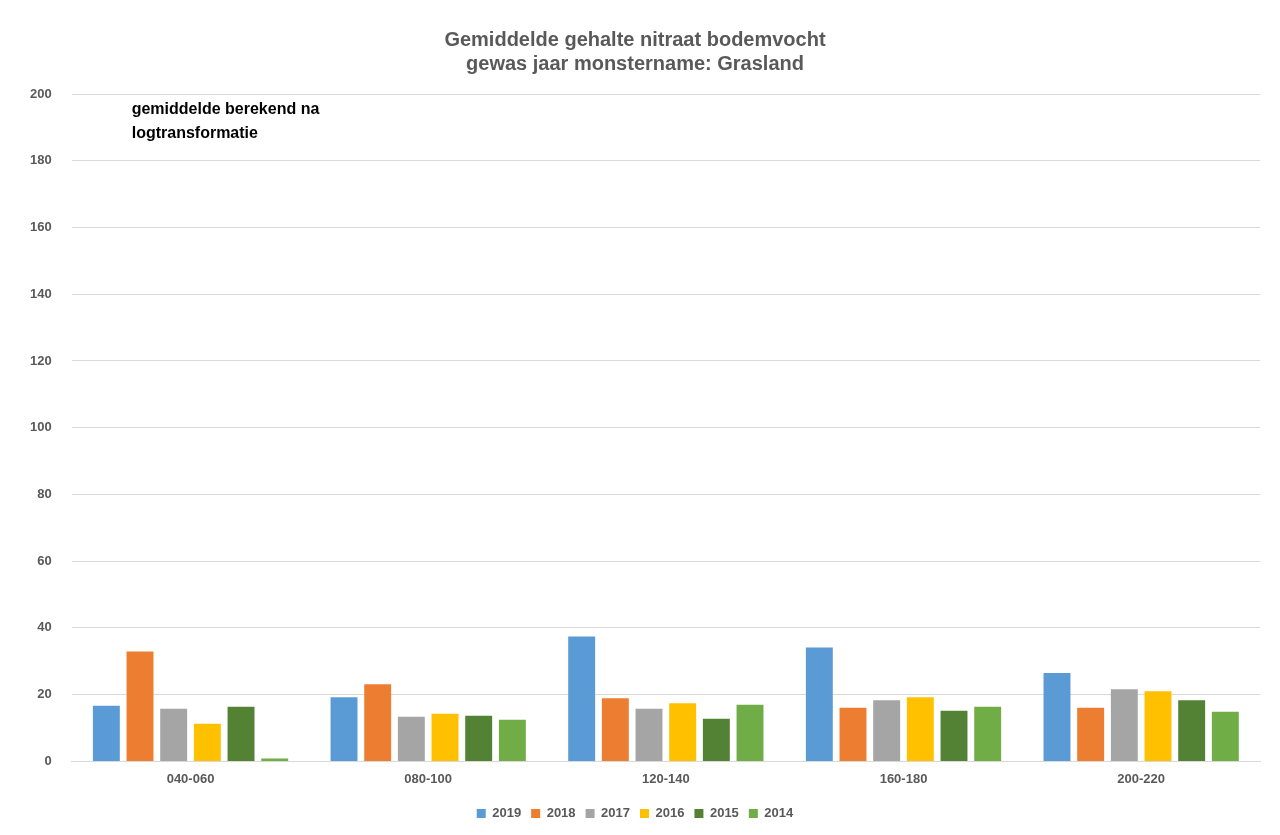  Describe the element at coordinates (44, 494) in the screenshot. I see `y-tick-label: 80` at that location.